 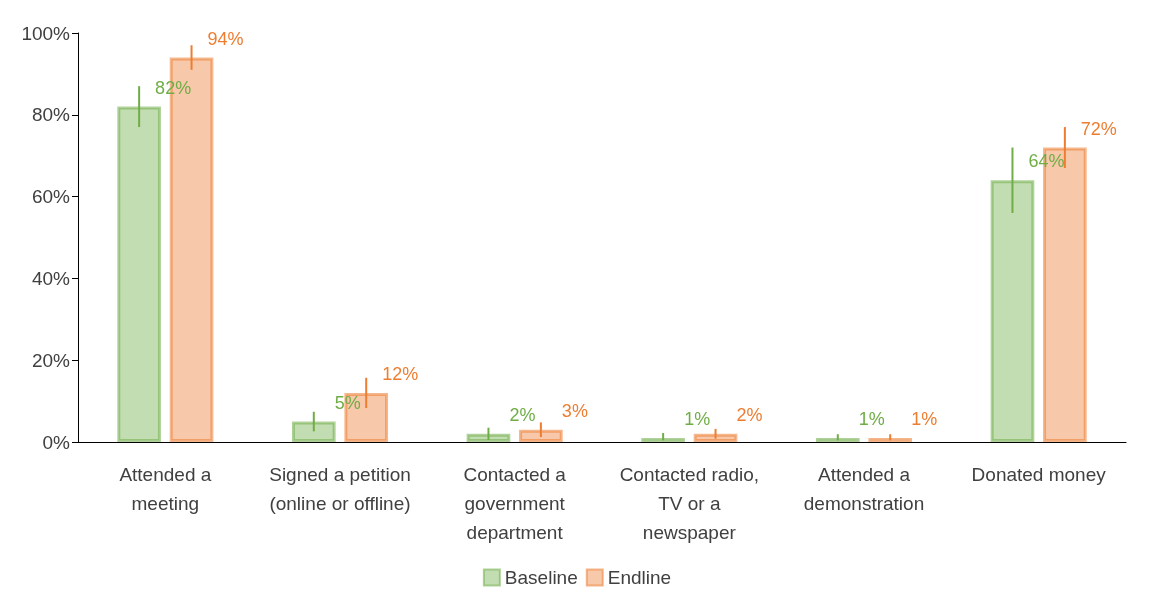 What do you see at coordinates (51, 360) in the screenshot?
I see `y-tick-label: 20%` at bounding box center [51, 360].